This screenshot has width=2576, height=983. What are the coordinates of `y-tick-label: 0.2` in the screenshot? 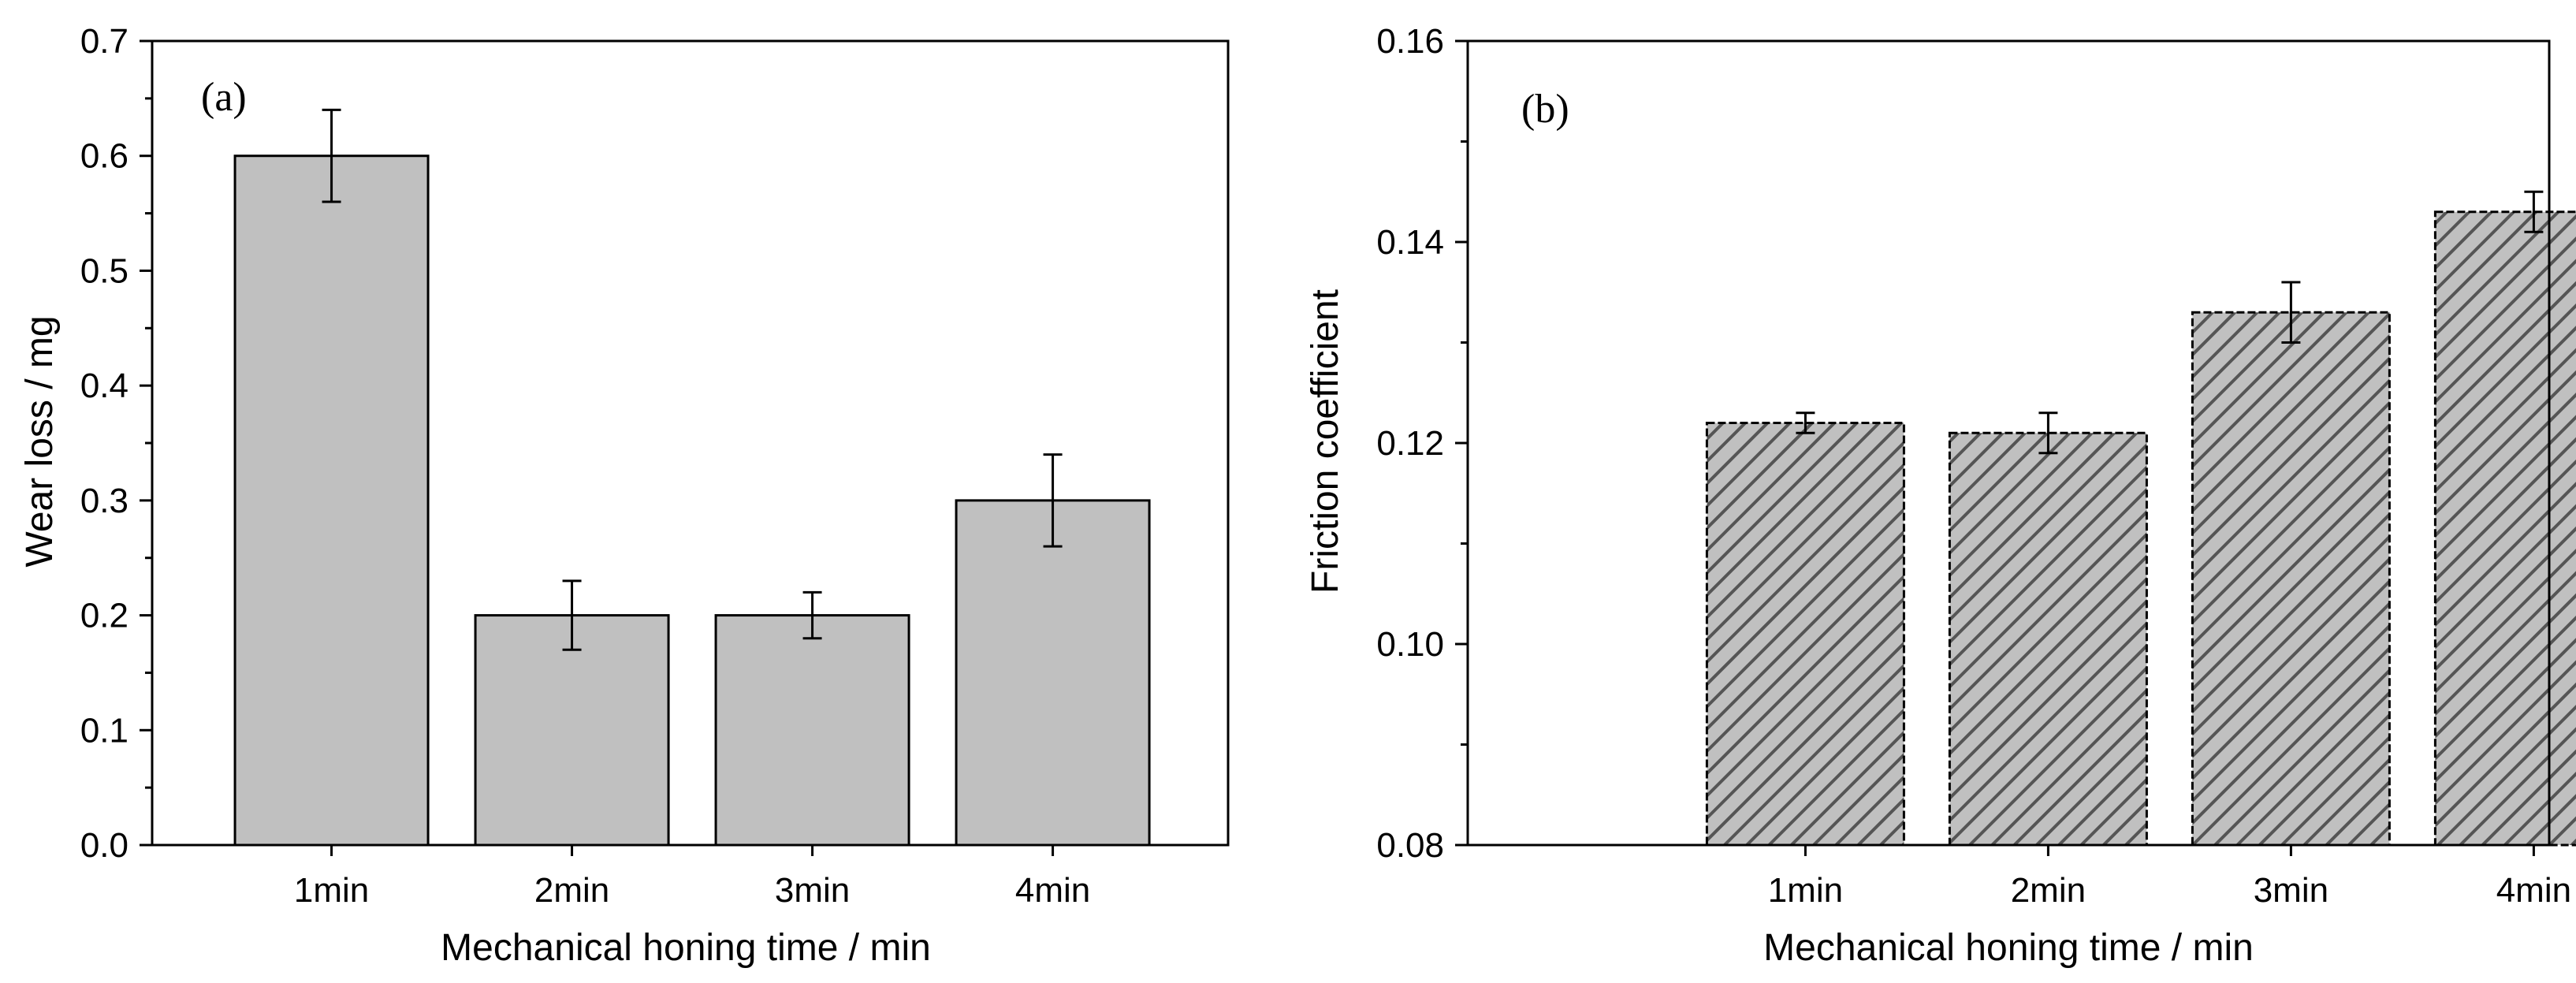 It's located at (104, 616).